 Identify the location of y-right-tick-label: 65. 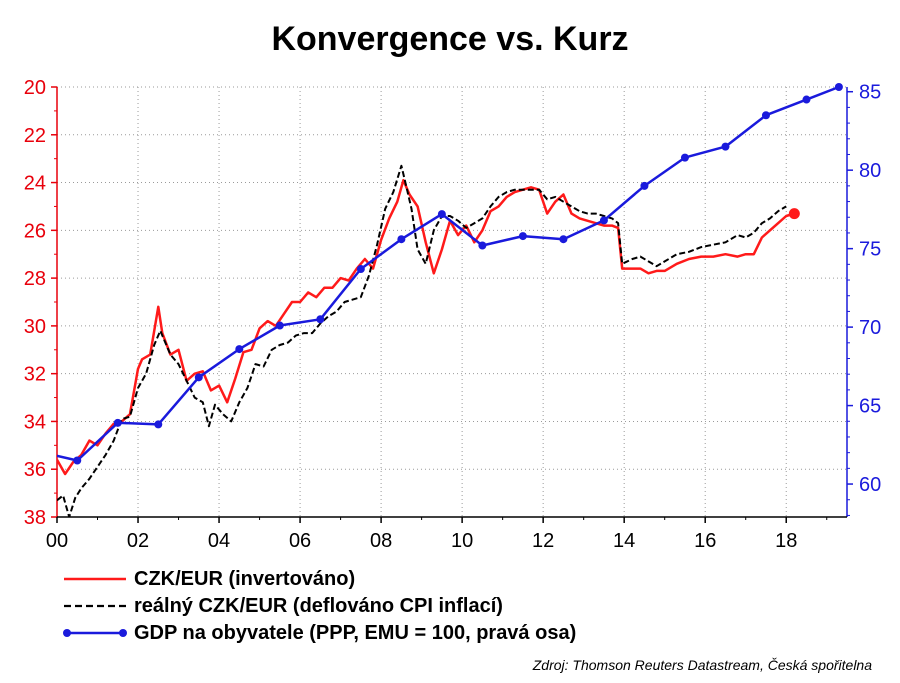
(870, 407).